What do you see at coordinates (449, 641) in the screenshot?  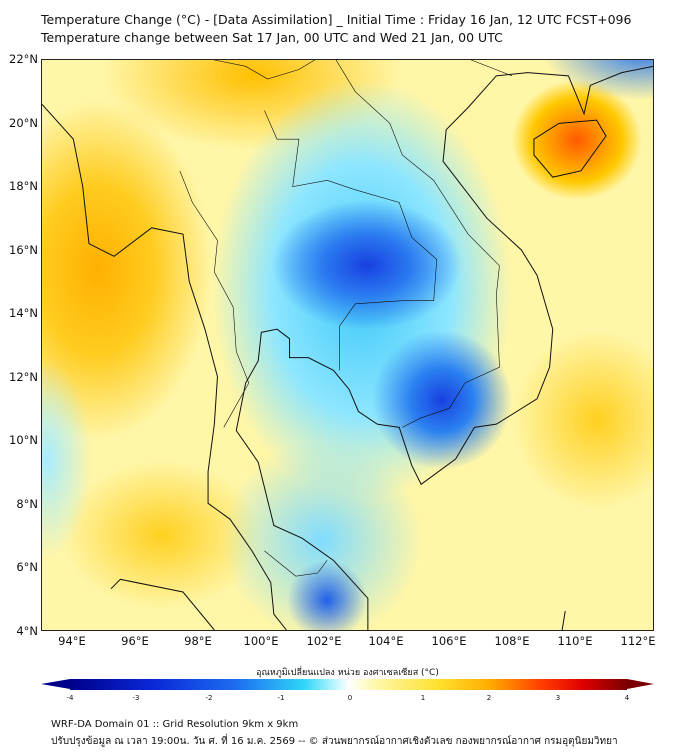 I see `lon-label: 106°E` at bounding box center [449, 641].